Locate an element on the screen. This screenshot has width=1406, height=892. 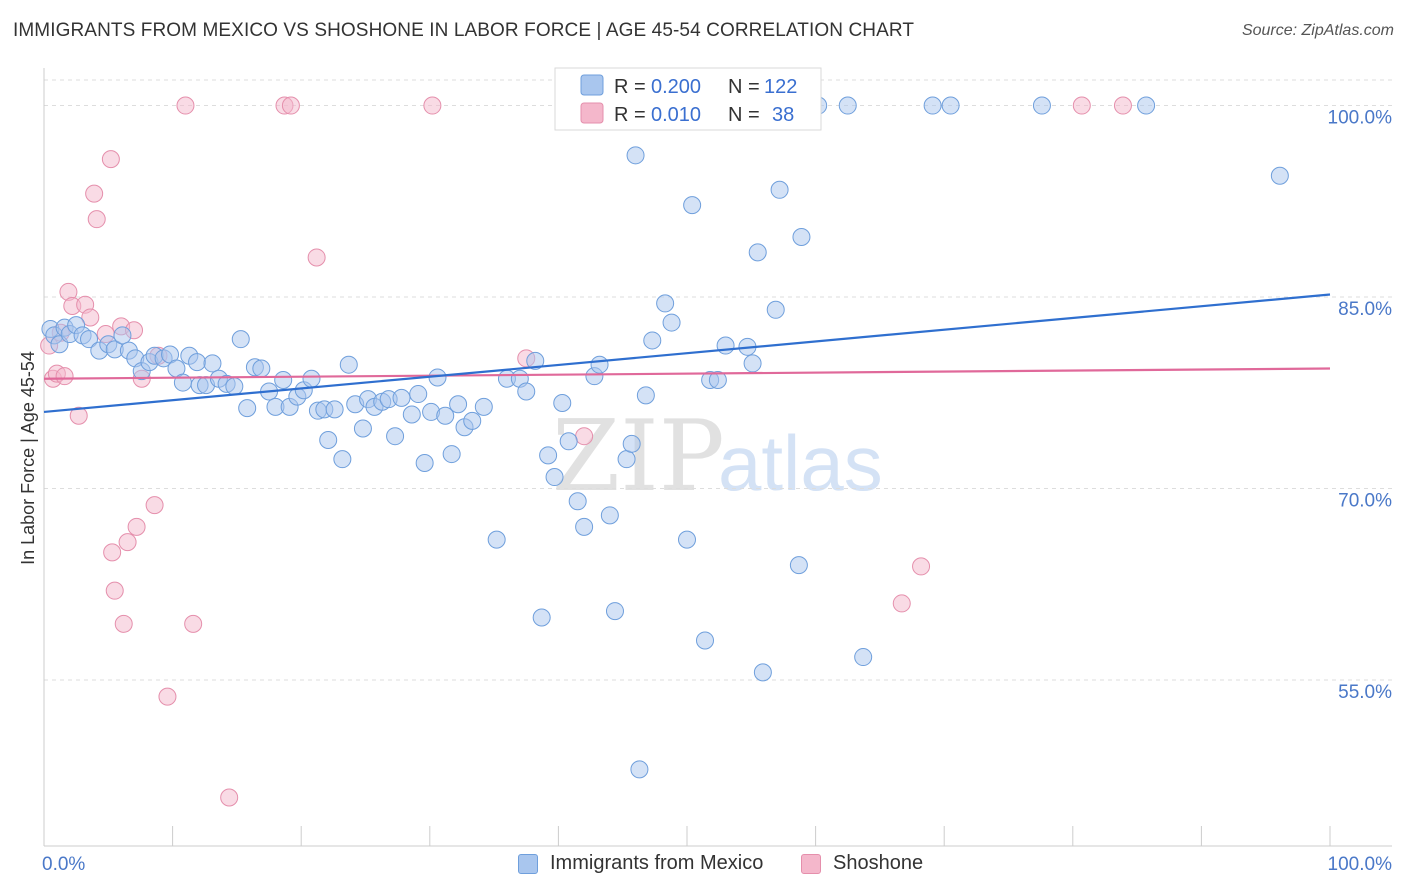
bottom-legend-swatch-blue is located at coordinates (528, 863).